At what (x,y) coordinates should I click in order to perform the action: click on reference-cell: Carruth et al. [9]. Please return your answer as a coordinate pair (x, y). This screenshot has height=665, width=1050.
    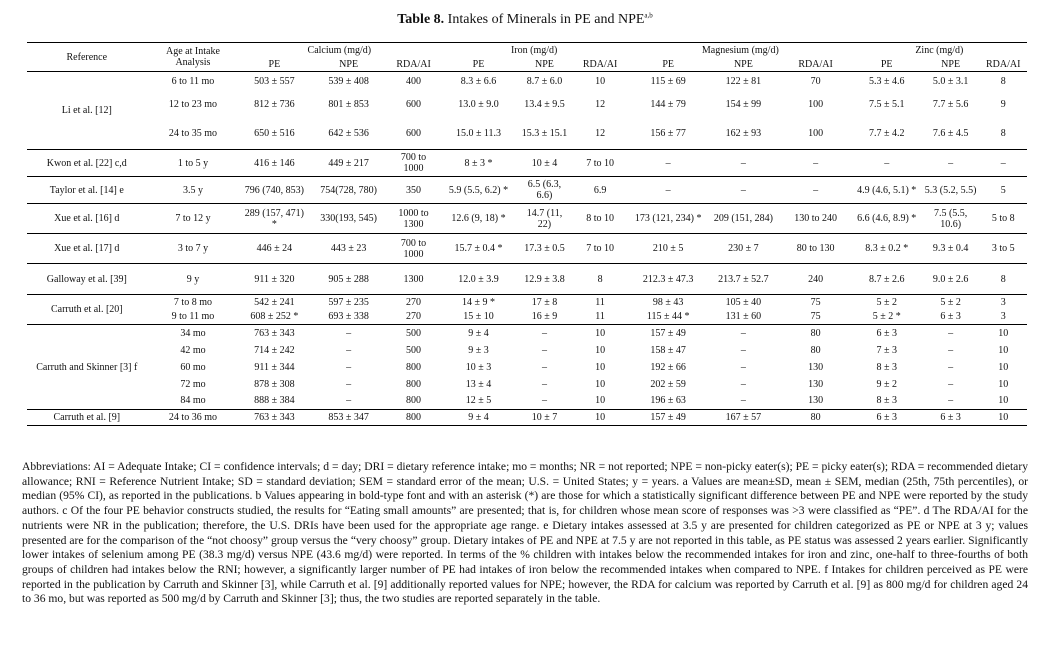
    Looking at the image, I should click on (87, 417).